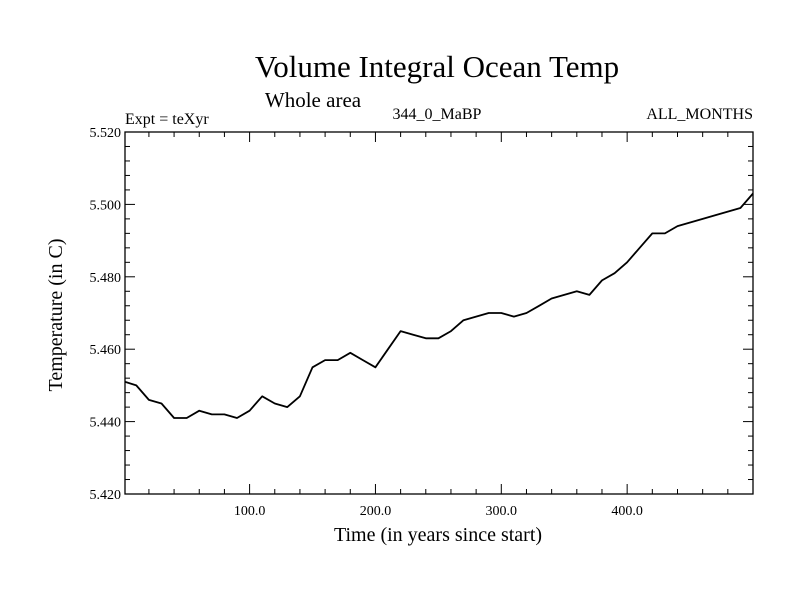 The height and width of the screenshot is (600, 800). What do you see at coordinates (437, 114) in the screenshot?
I see `period-label: 344_0_MaBP` at bounding box center [437, 114].